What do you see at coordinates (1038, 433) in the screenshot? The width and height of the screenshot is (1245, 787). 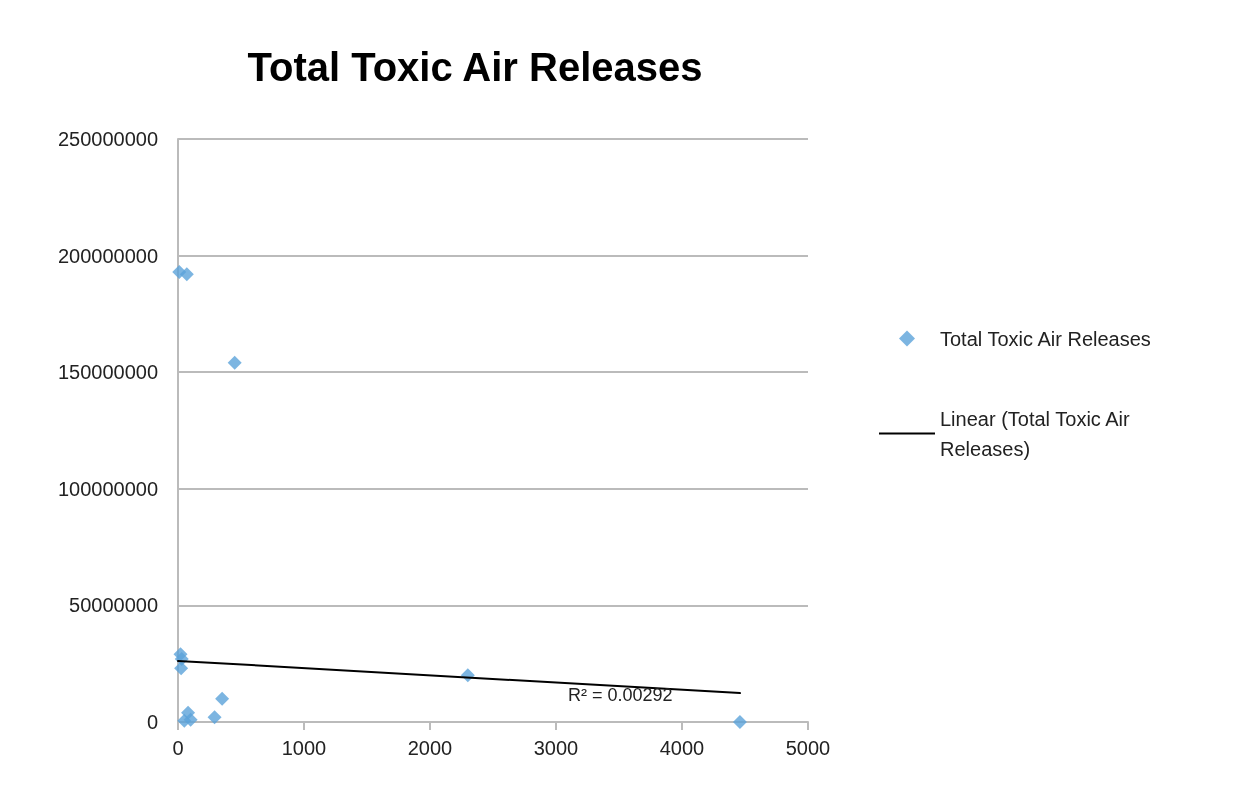 I see `legend-label: Linear (Total Toxic Air Releases)` at bounding box center [1038, 433].